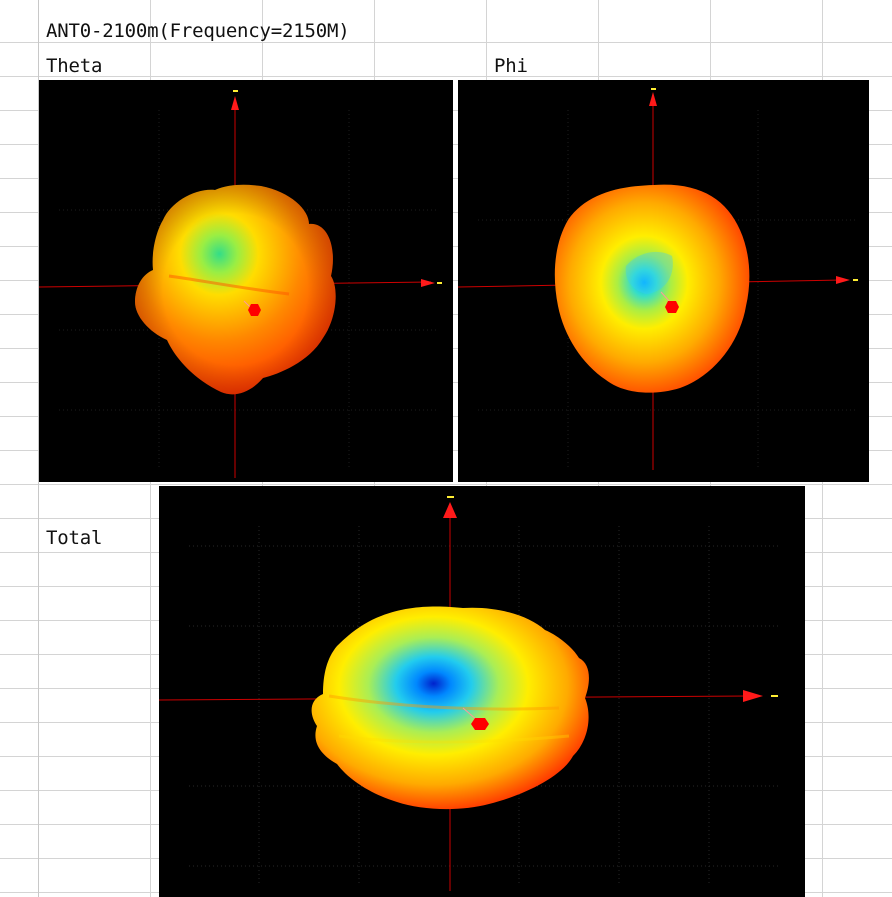 The width and height of the screenshot is (892, 897). What do you see at coordinates (450, 510) in the screenshot?
I see `total-z-arrow` at bounding box center [450, 510].